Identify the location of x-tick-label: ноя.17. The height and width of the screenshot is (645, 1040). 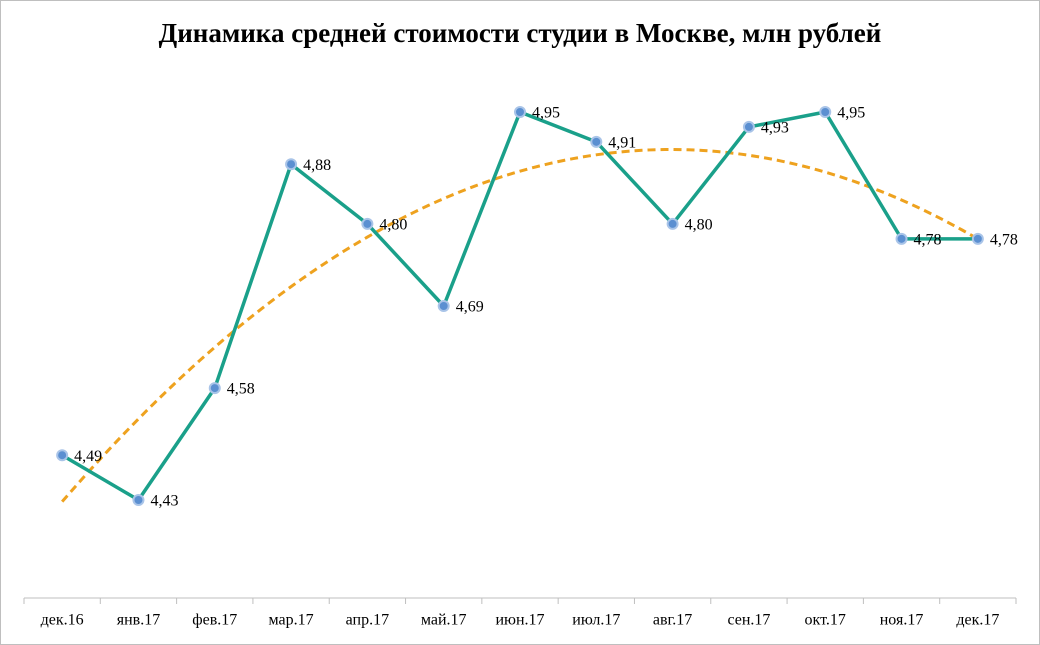
(902, 620).